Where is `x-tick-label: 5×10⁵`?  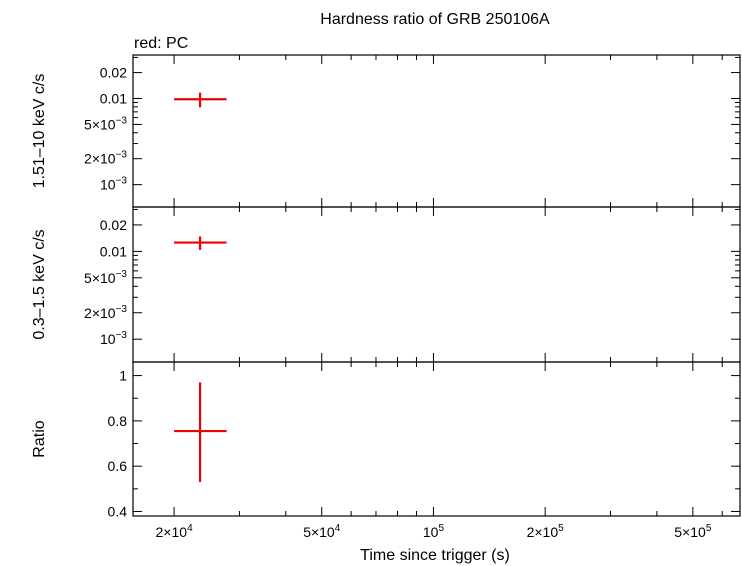 x-tick-label: 5×10⁵ is located at coordinates (693, 531).